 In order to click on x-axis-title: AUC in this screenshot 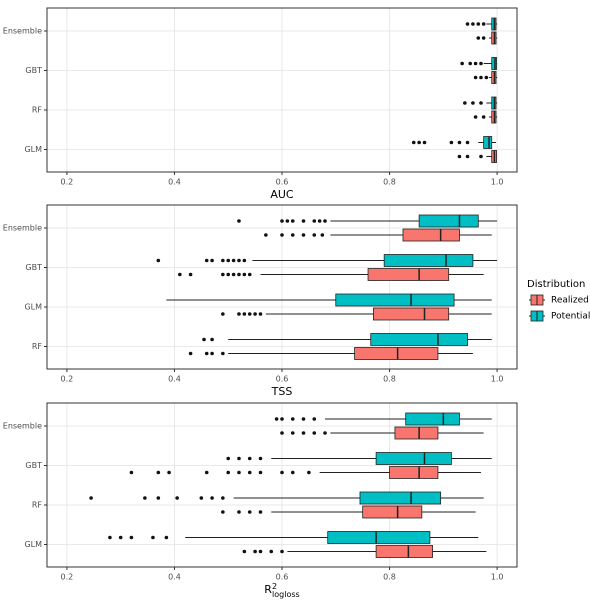, I will do `click(282, 194)`.